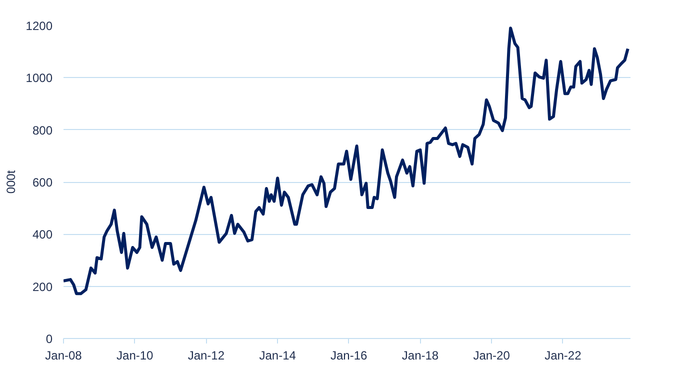 This screenshot has height=373, width=675. Describe the element at coordinates (135, 355) in the screenshot. I see `x-tick-label: Jan-10` at that location.